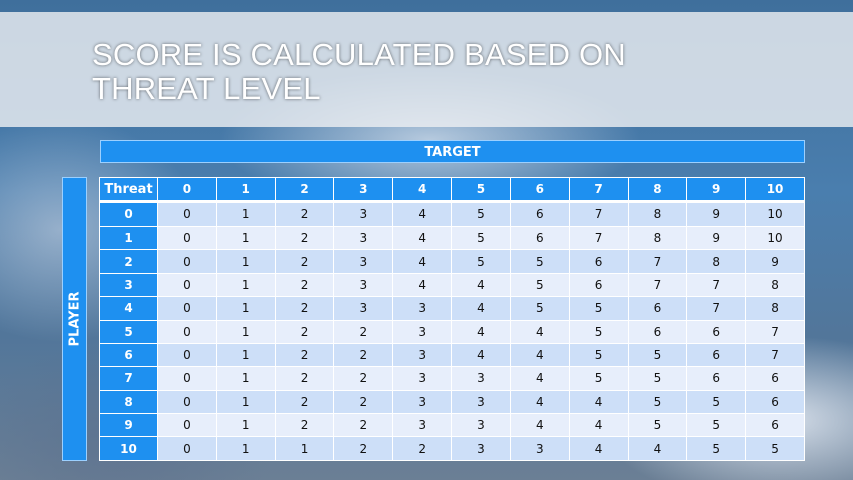  I want to click on table-row: 1 0 1 2 3 4 5 6 7 8 9 10, so click(452, 238).